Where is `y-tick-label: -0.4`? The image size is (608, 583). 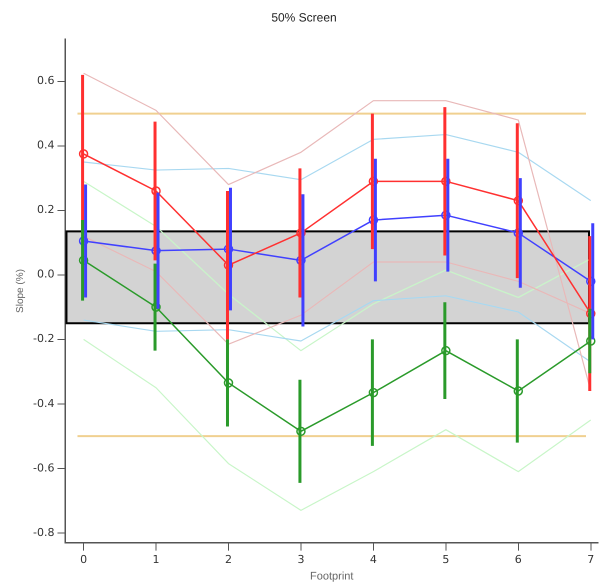
y-tick-label: -0.4 is located at coordinates (43, 403).